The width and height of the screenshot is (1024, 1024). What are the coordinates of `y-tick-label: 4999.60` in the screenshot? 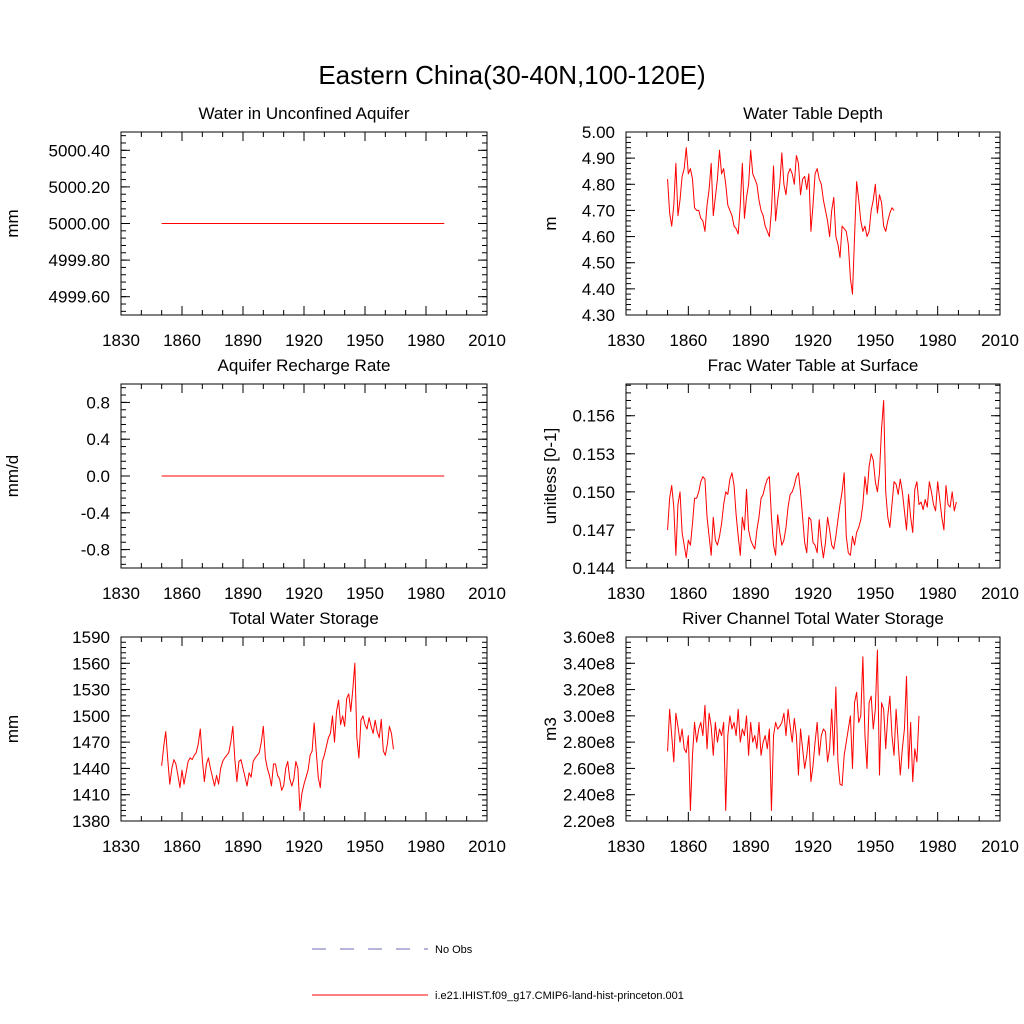 It's located at (79, 297).